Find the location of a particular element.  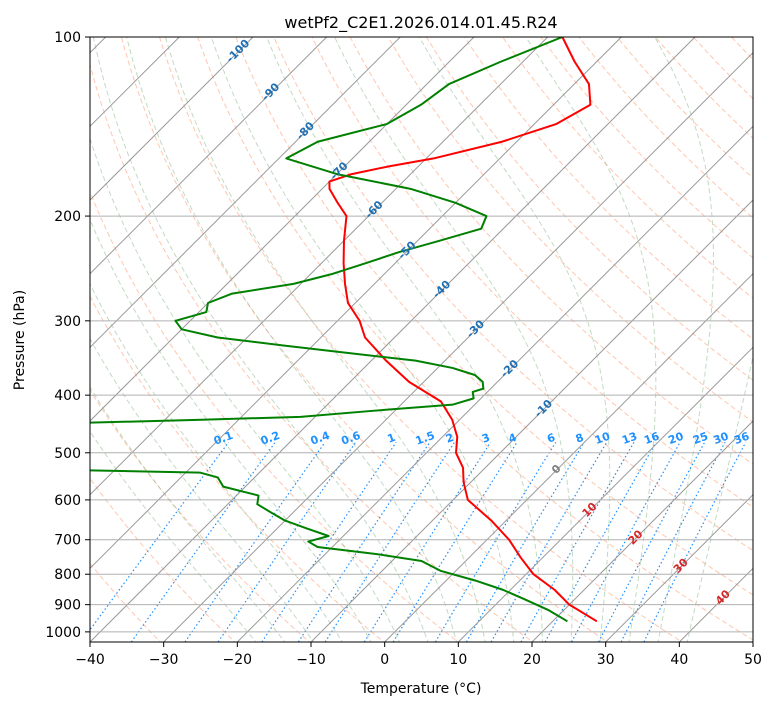

y-tick-label: 100 is located at coordinates (67, 38).